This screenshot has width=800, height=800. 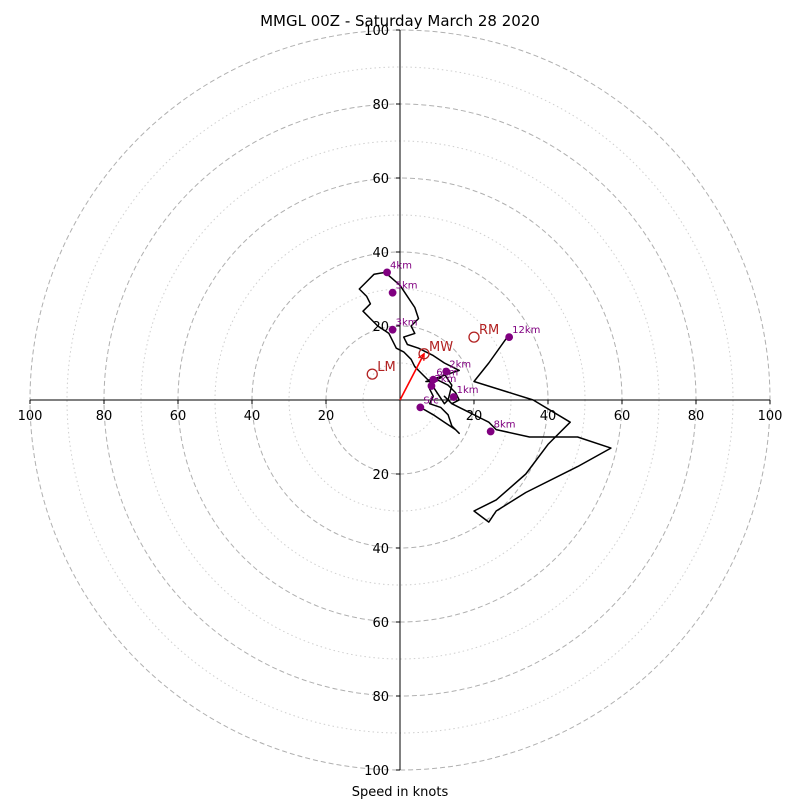 What do you see at coordinates (400, 792) in the screenshot?
I see `x-axis-label: Speed in knots` at bounding box center [400, 792].